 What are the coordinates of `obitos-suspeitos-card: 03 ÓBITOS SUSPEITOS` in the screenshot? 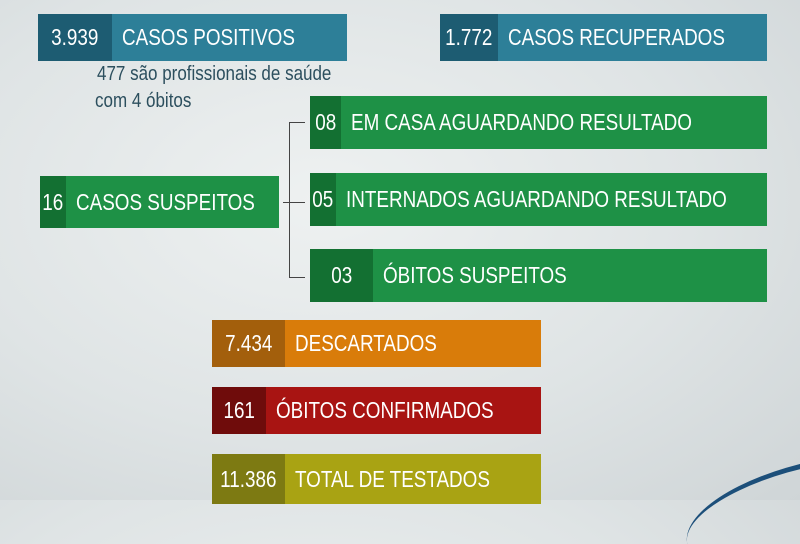 It's located at (538, 275).